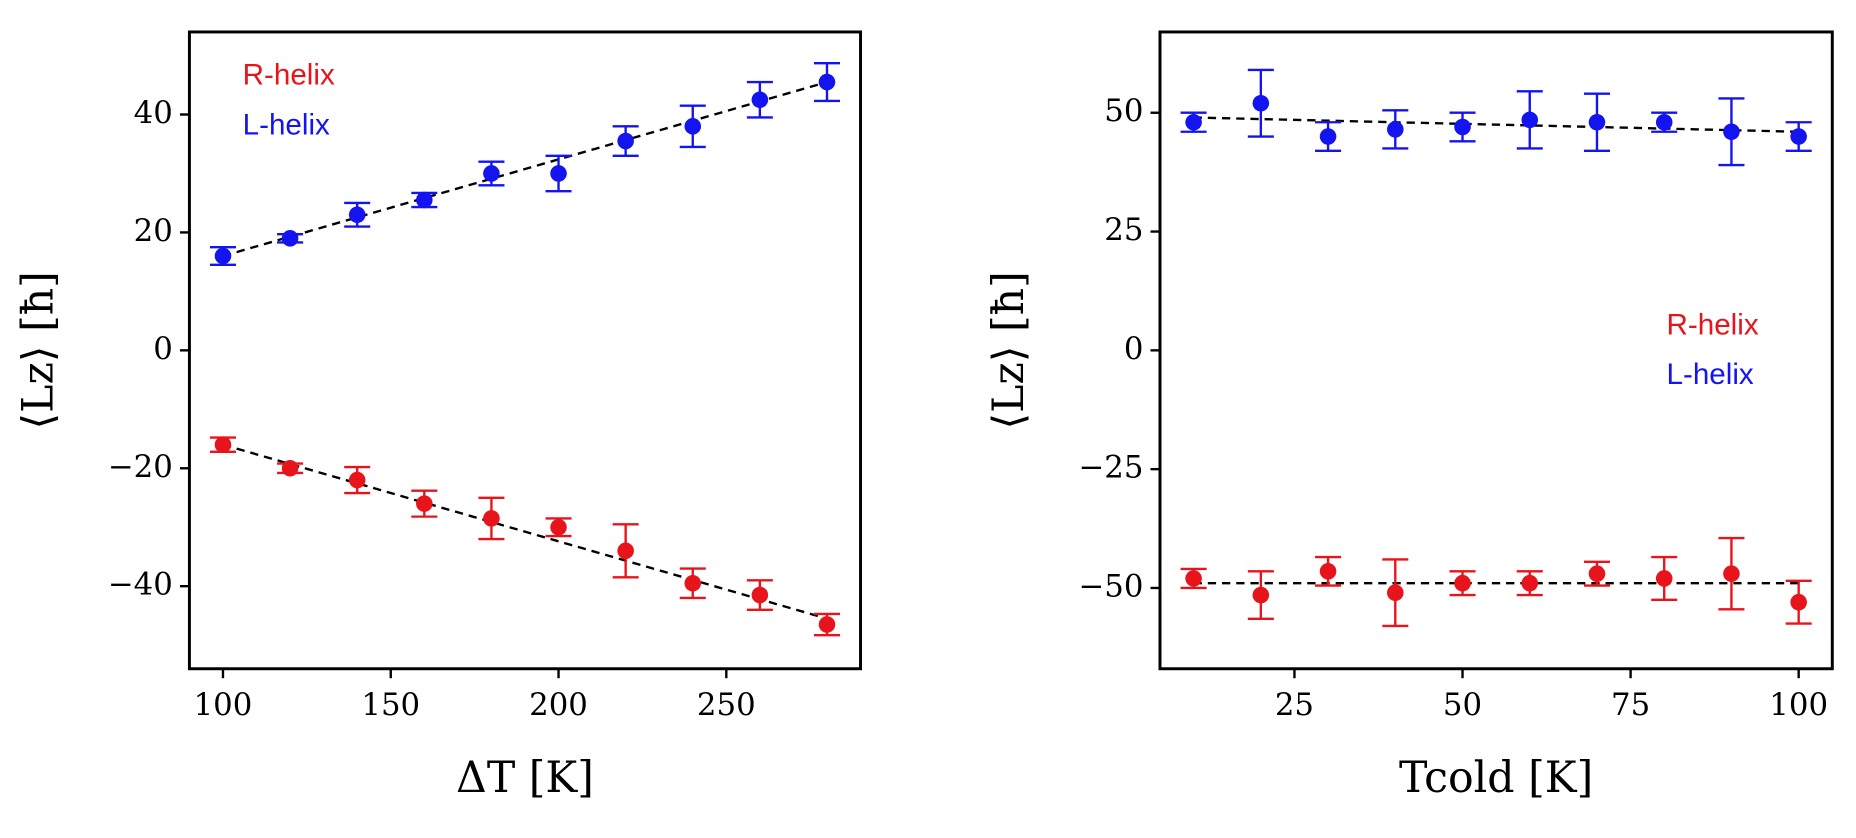 Image resolution: width=1856 pixels, height=838 pixels. I want to click on x-tick-label: 250, so click(726, 705).